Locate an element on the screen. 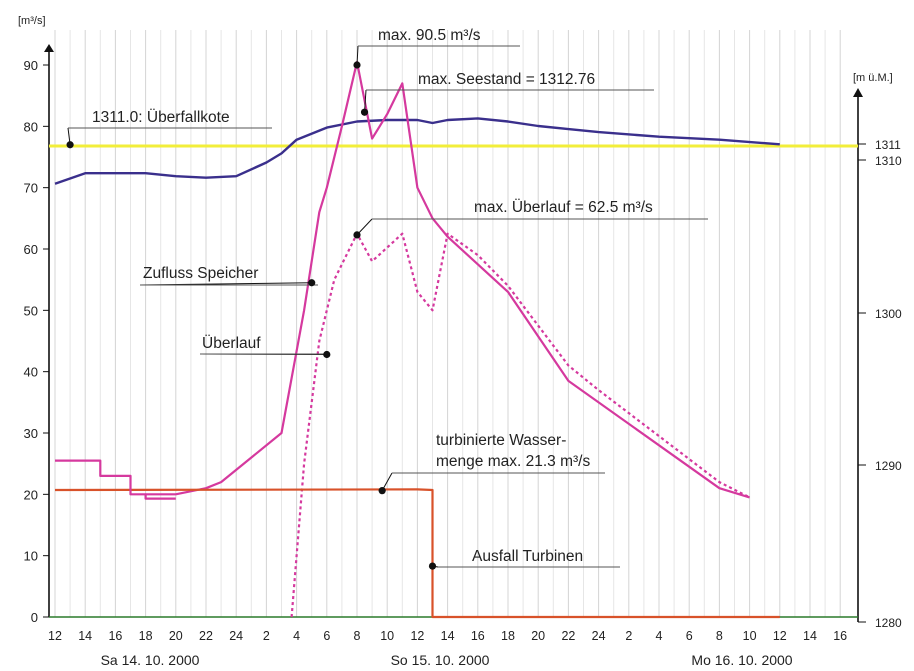 This screenshot has width=914, height=671. left-tick-label: 20 is located at coordinates (31, 494).